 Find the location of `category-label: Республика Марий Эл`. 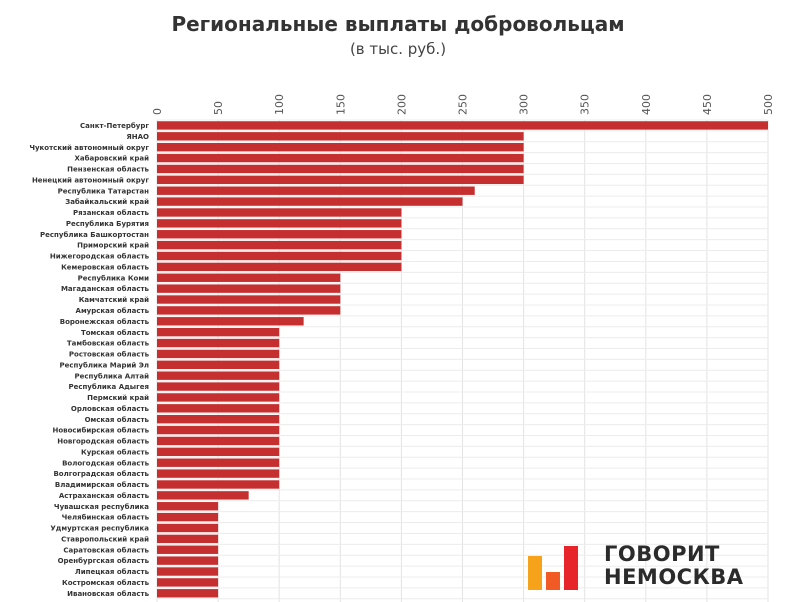

category-label: Республика Марий Эл is located at coordinates (104, 365).